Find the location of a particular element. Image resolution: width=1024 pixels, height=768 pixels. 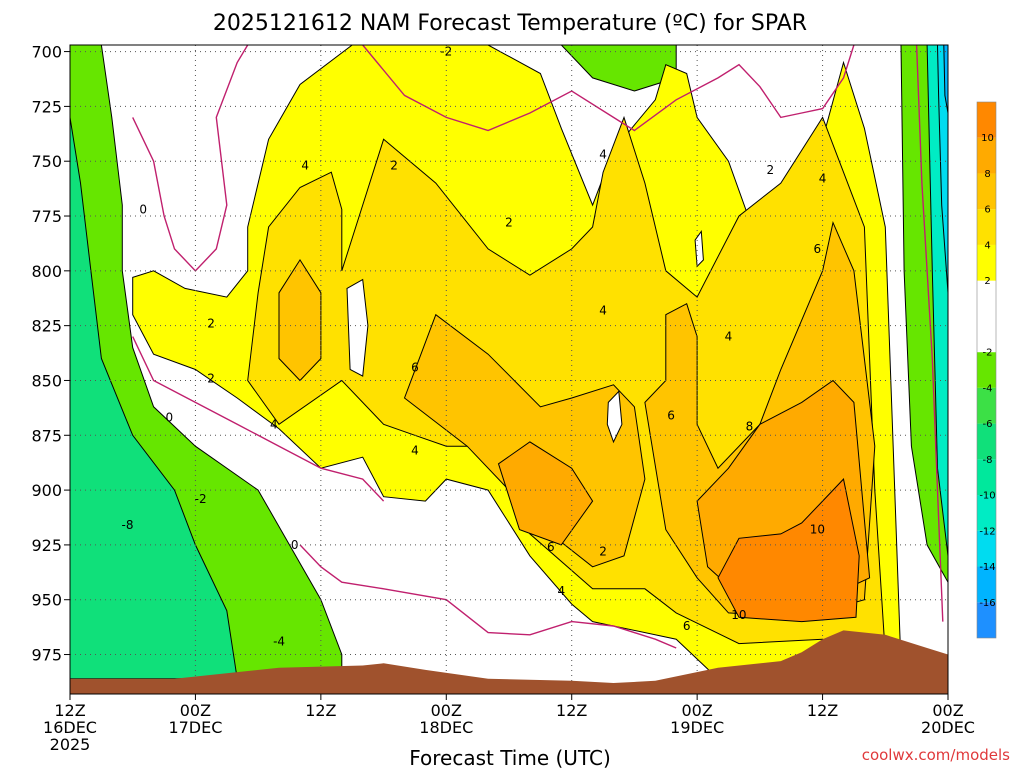

y-tick-label-725: 725 is located at coordinates (46, 106).